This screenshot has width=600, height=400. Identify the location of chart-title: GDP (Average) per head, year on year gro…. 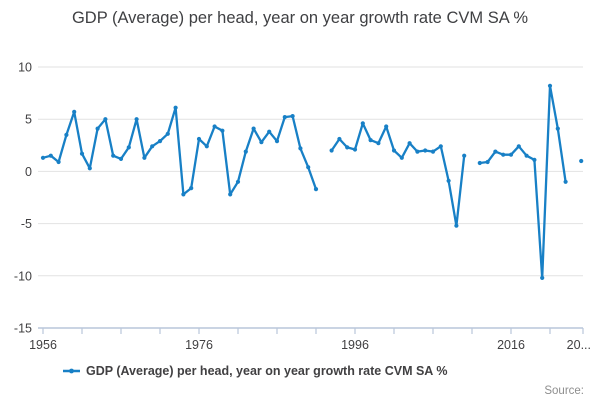
(300, 18).